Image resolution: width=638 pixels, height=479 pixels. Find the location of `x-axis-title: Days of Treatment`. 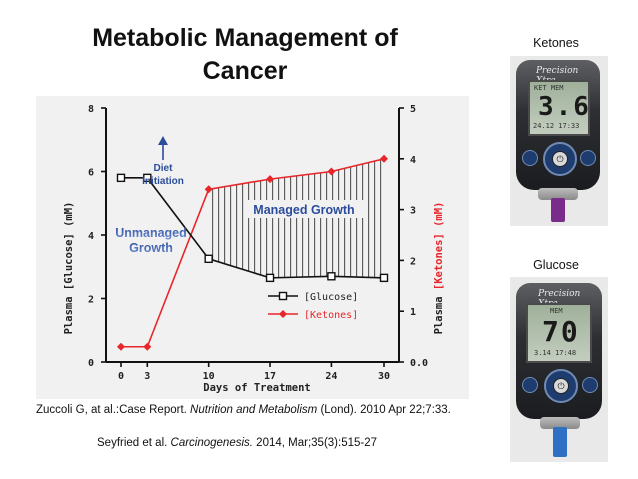

x-axis-title: Days of Treatment is located at coordinates (256, 388).